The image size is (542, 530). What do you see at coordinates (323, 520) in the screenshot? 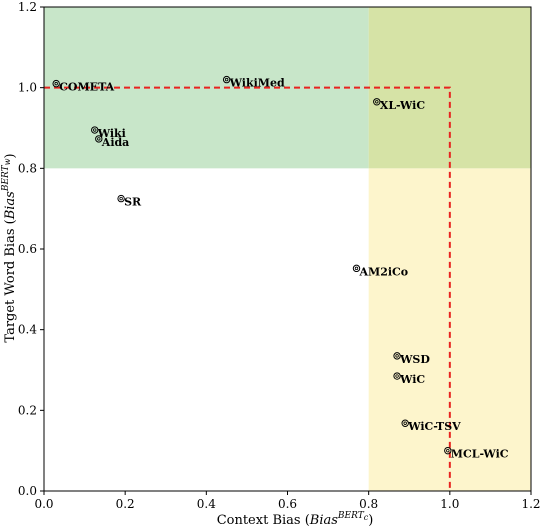
I see `x-axis-label-bias: Bias` at bounding box center [323, 520].